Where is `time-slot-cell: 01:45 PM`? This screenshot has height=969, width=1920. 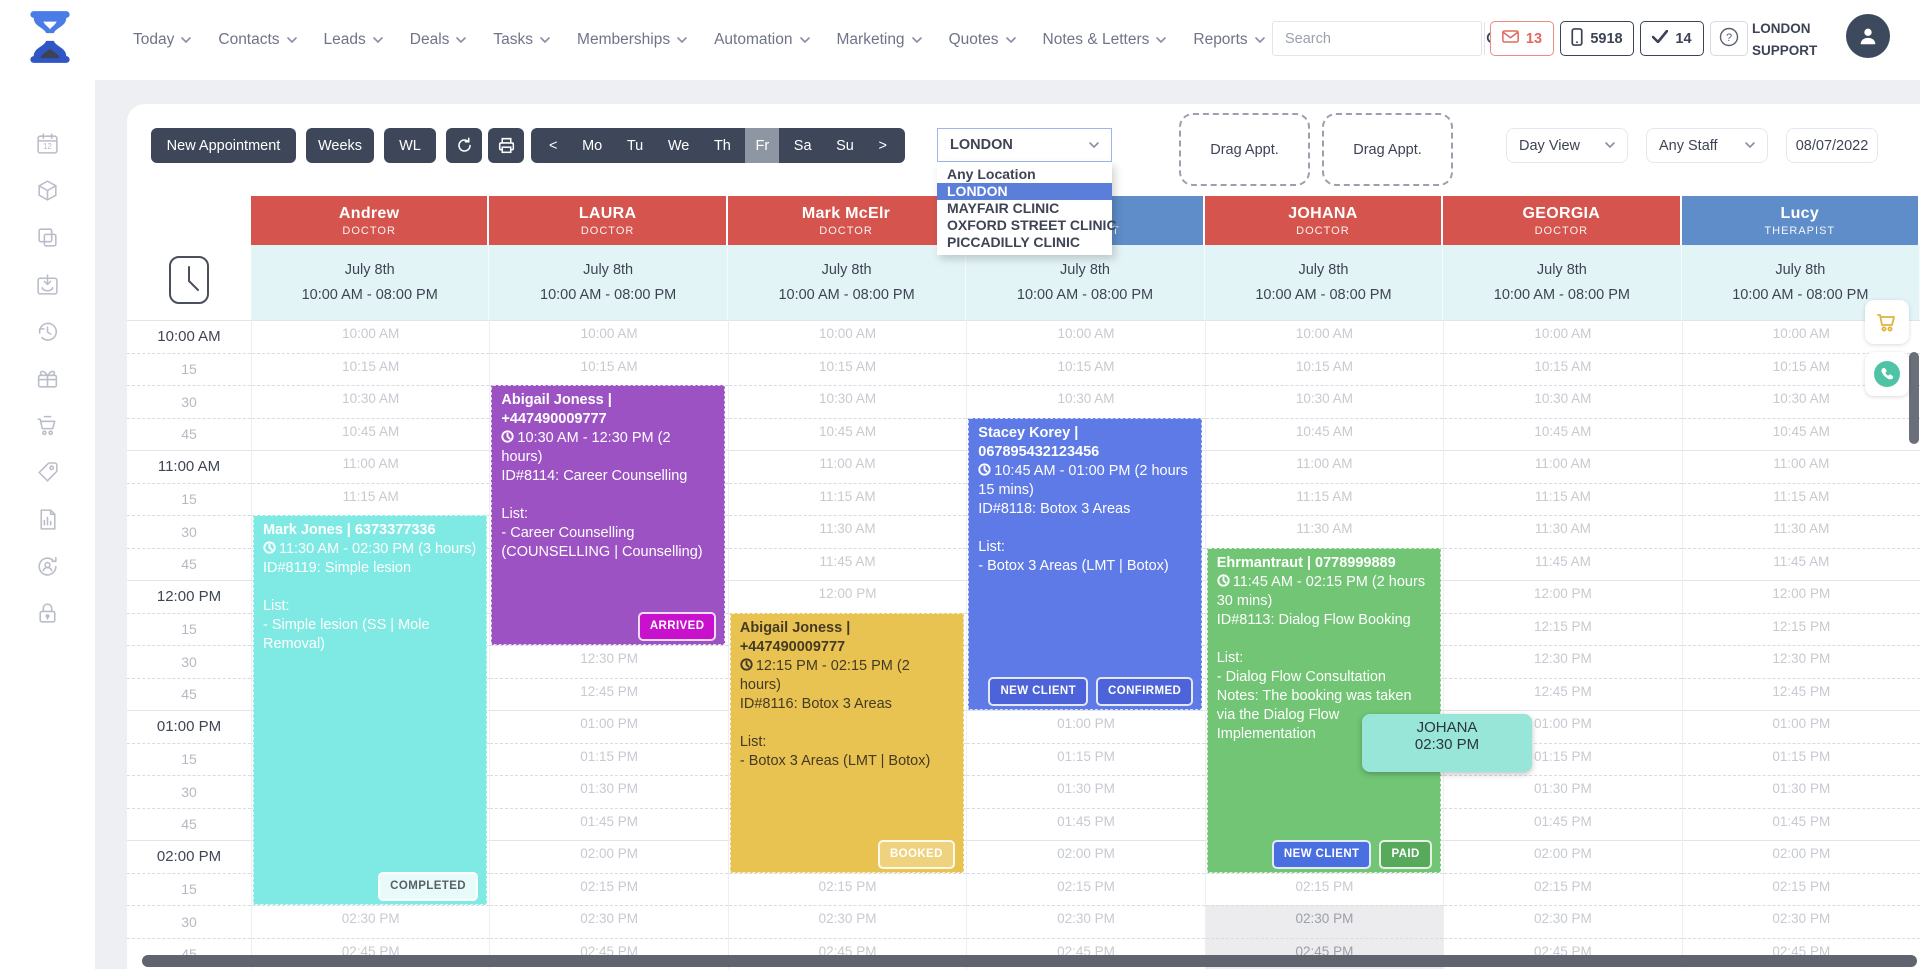 time-slot-cell: 01:45 PM is located at coordinates (609, 824).